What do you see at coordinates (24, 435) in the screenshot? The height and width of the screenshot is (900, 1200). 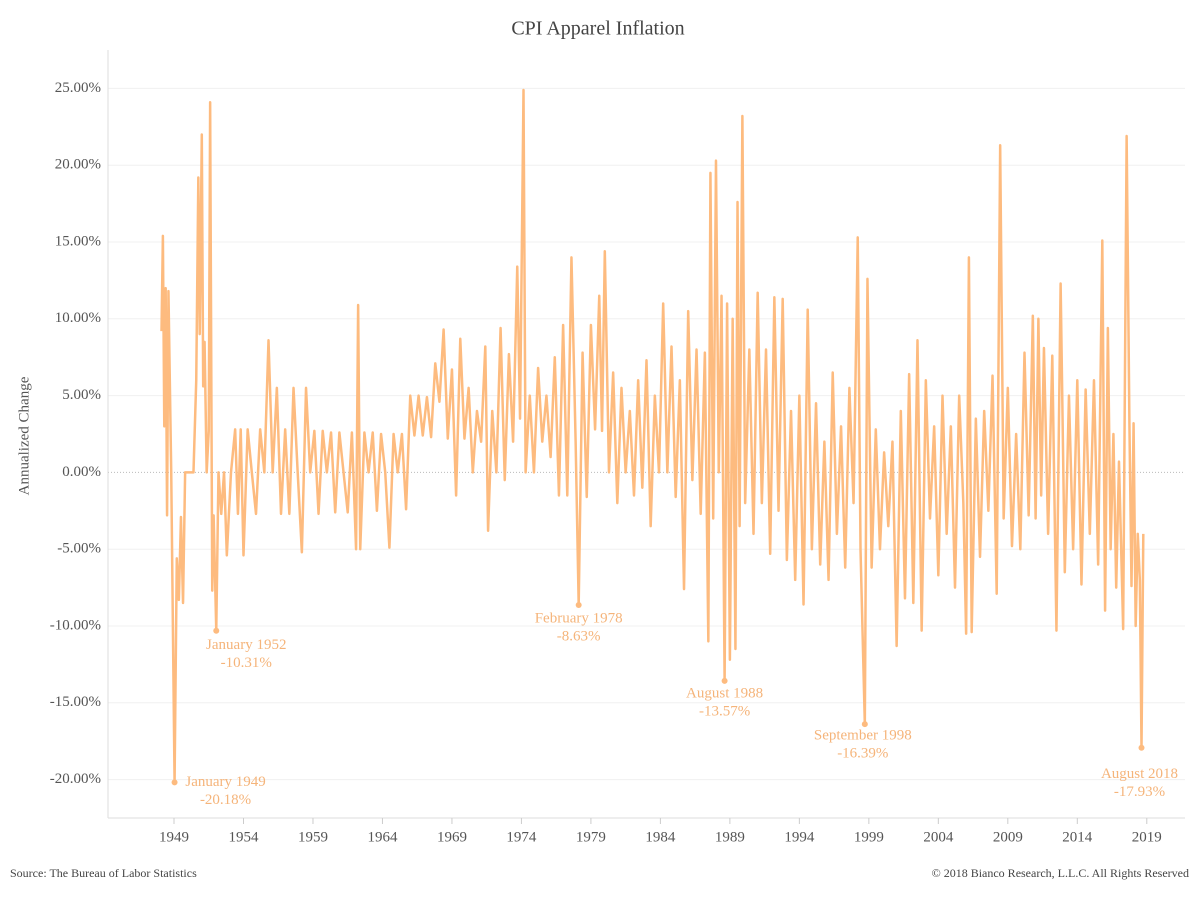 I see `y-axis-label: Annualized Change` at bounding box center [24, 435].